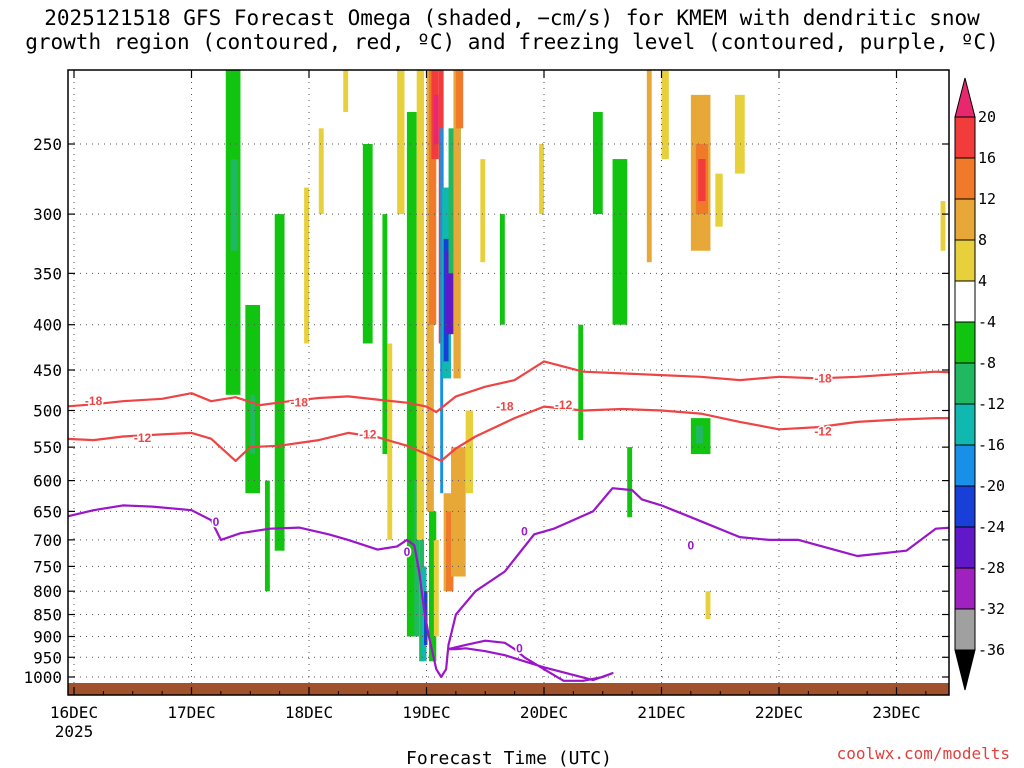  Describe the element at coordinates (47, 411) in the screenshot. I see `y-tick-label-500: 500` at that location.